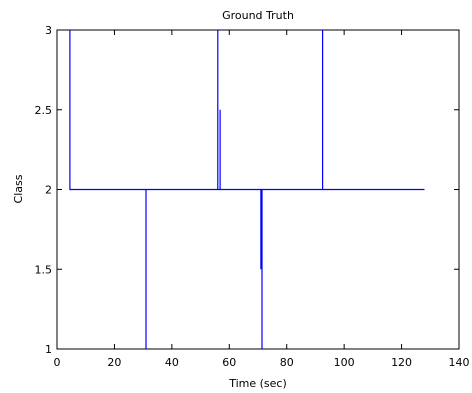 Image resolution: width=472 pixels, height=393 pixels. Describe the element at coordinates (287, 362) in the screenshot. I see `x-tick-label: 80` at that location.